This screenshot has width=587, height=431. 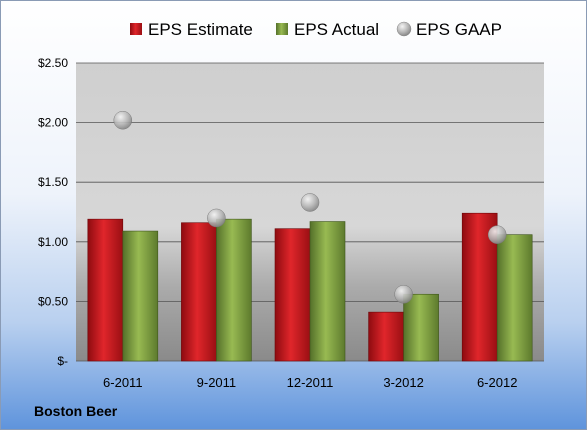 What do you see at coordinates (310, 382) in the screenshot?
I see `x-tick-label: 12-2011` at bounding box center [310, 382].